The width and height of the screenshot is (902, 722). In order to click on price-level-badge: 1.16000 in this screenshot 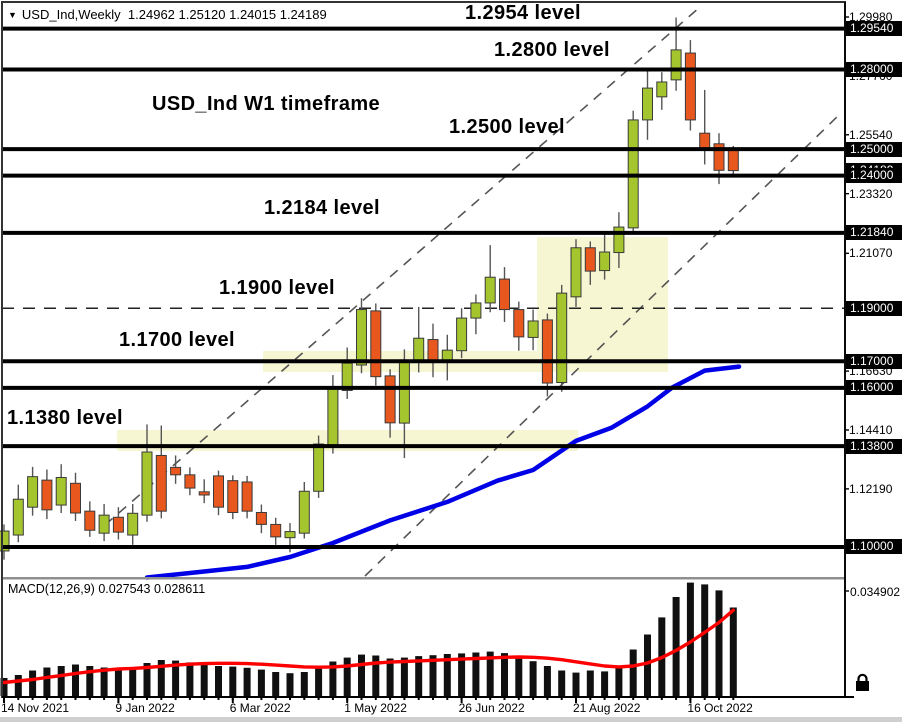, I will do `click(874, 388)`.